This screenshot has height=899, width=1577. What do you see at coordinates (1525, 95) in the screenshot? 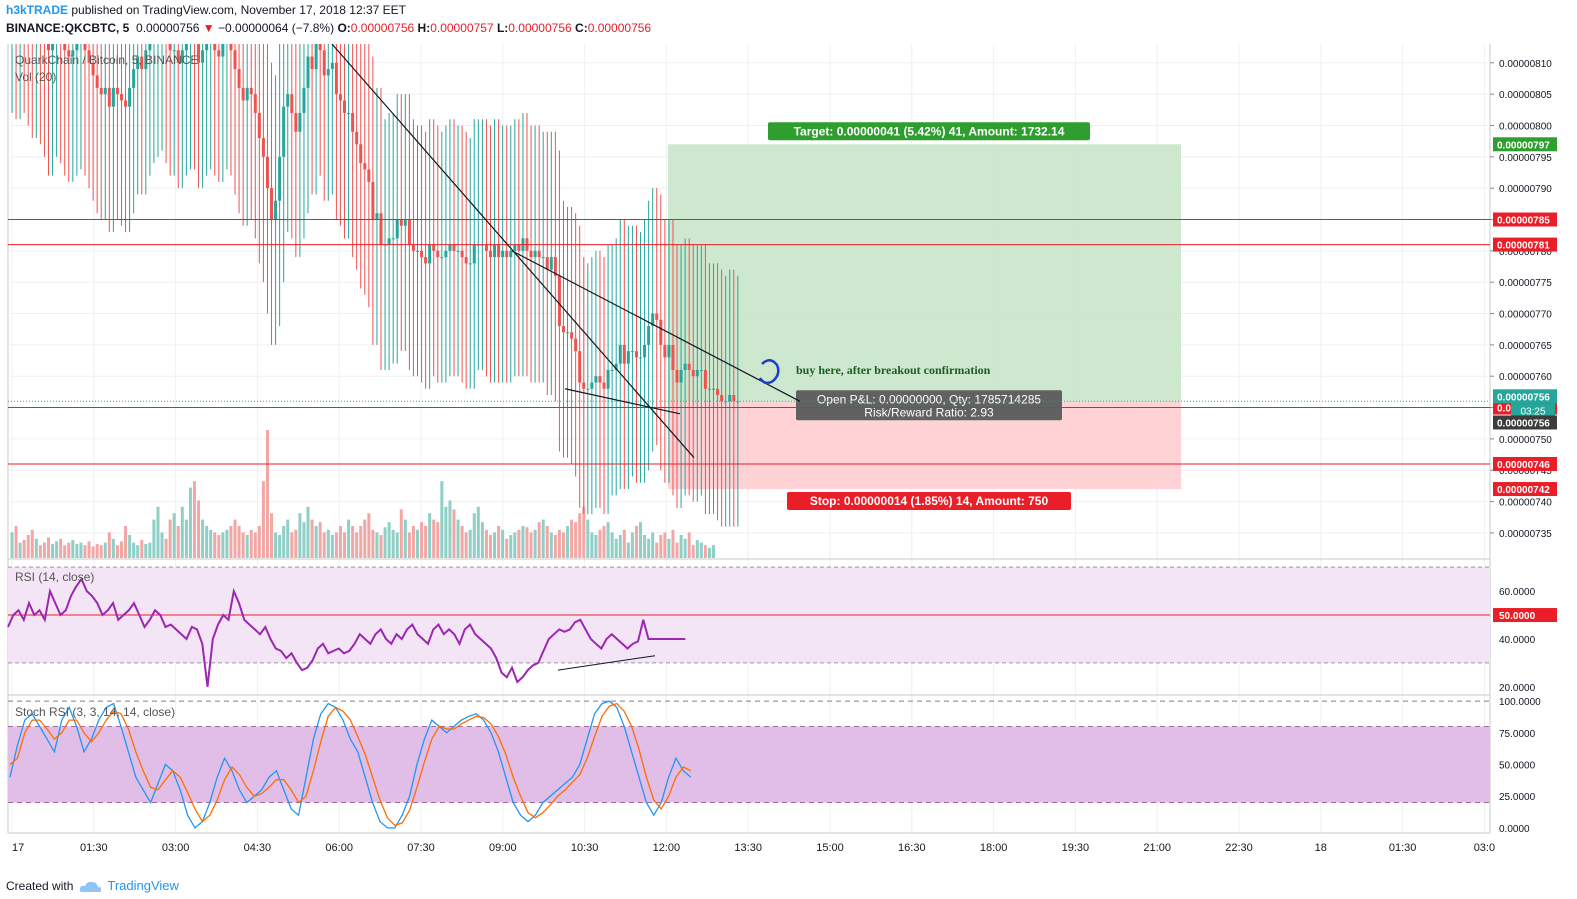
I see `y-tick-label: 0.00000805` at bounding box center [1525, 95].